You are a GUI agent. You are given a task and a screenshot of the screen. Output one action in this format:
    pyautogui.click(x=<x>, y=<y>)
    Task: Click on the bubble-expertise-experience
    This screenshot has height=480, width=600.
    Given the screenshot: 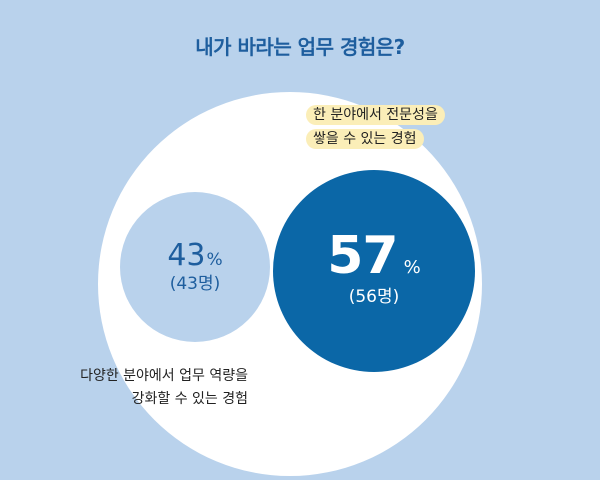 What is the action you would take?
    pyautogui.click(x=374, y=271)
    